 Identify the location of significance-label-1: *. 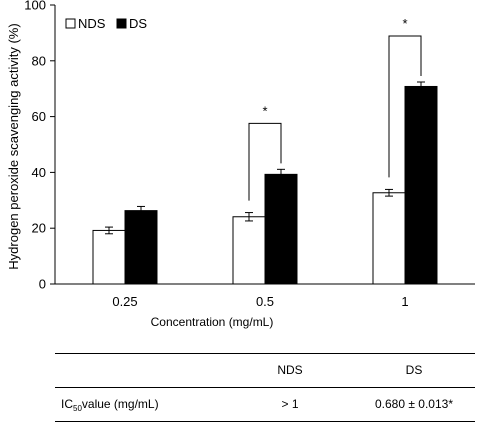
(404, 23).